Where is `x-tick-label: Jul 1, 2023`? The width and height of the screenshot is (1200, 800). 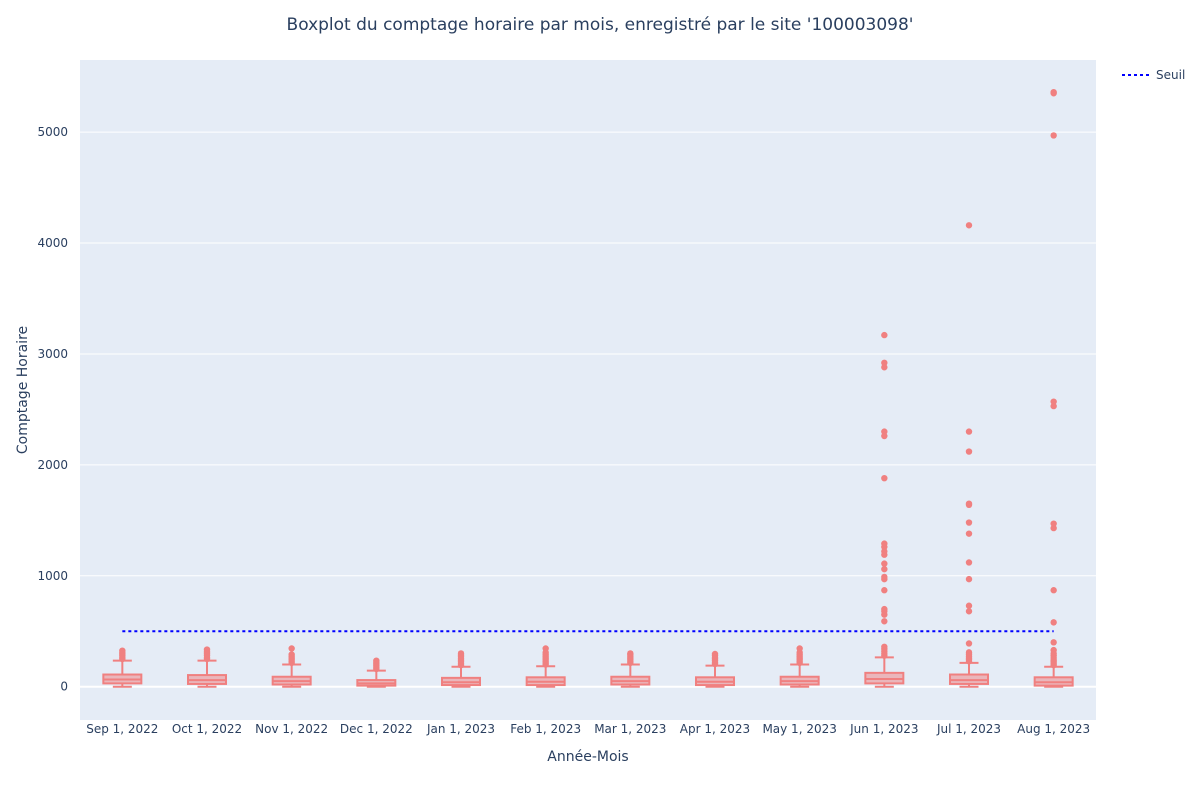 x-tick-label: Jul 1, 2023 is located at coordinates (968, 729).